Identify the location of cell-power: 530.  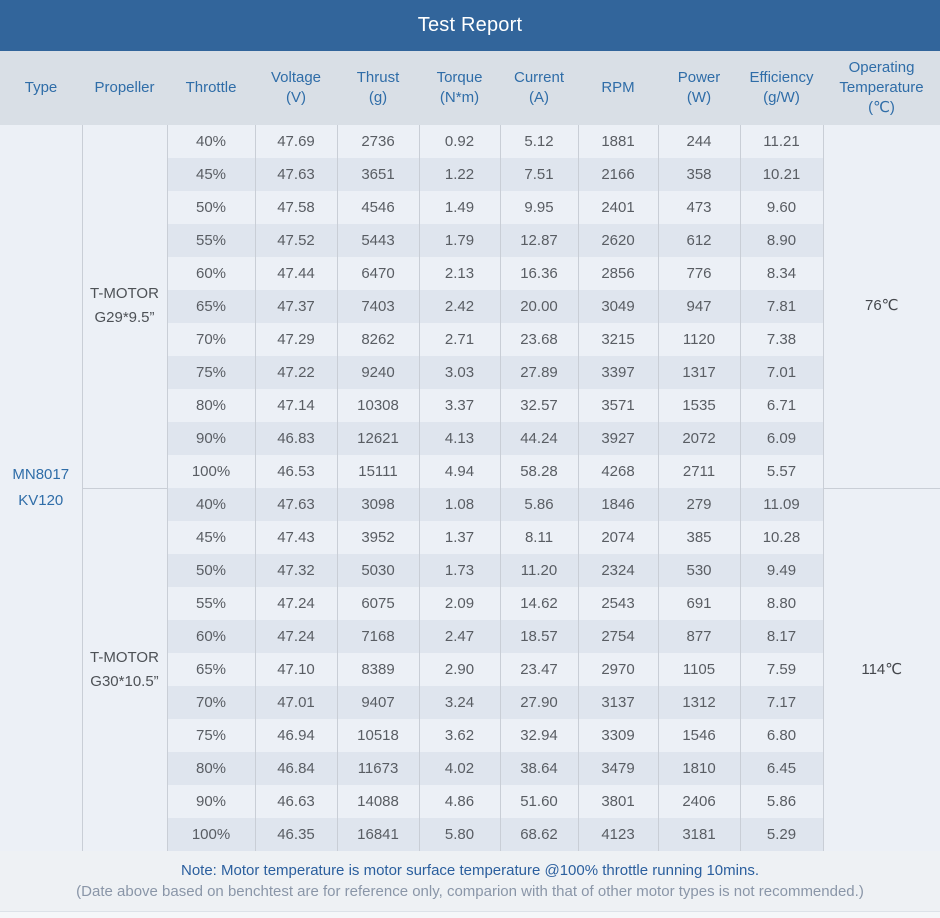
(699, 570).